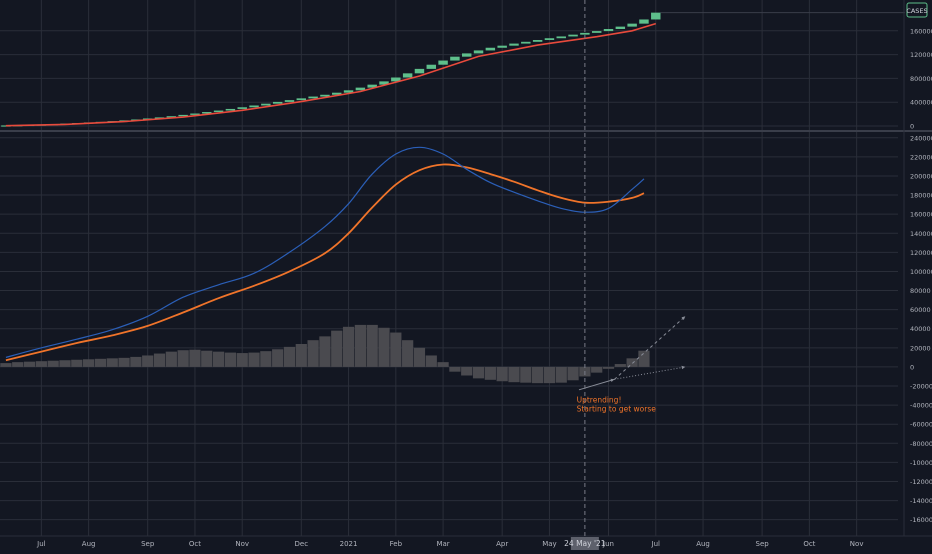 This screenshot has width=932, height=554. I want to click on trend-arrow-solid, so click(596, 384).